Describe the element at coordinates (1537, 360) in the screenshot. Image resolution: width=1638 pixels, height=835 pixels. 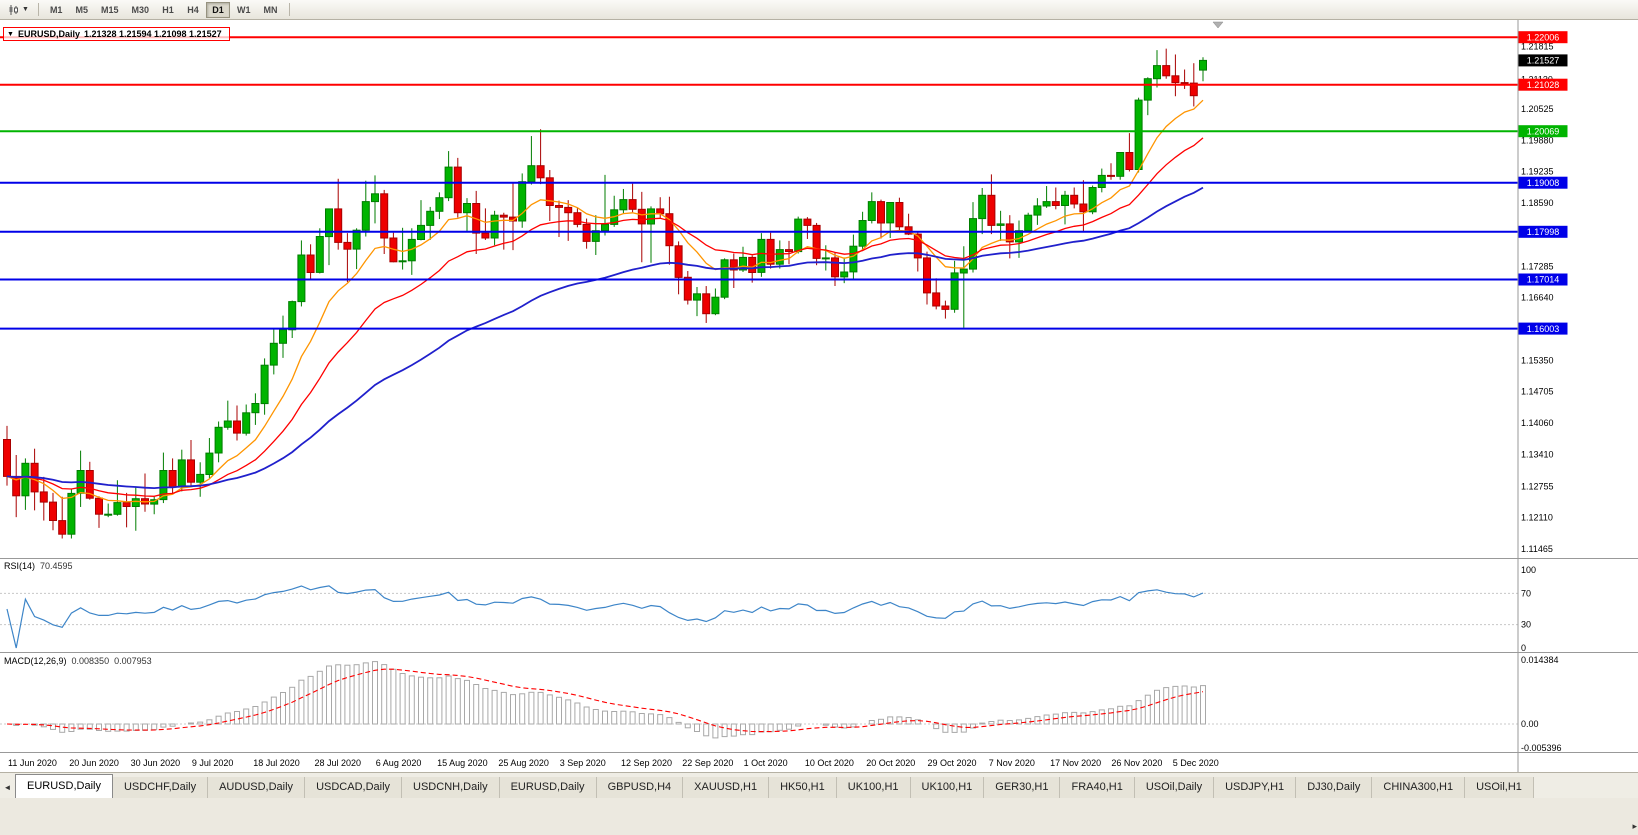
I see `svg-text: 1.15350` at that location.